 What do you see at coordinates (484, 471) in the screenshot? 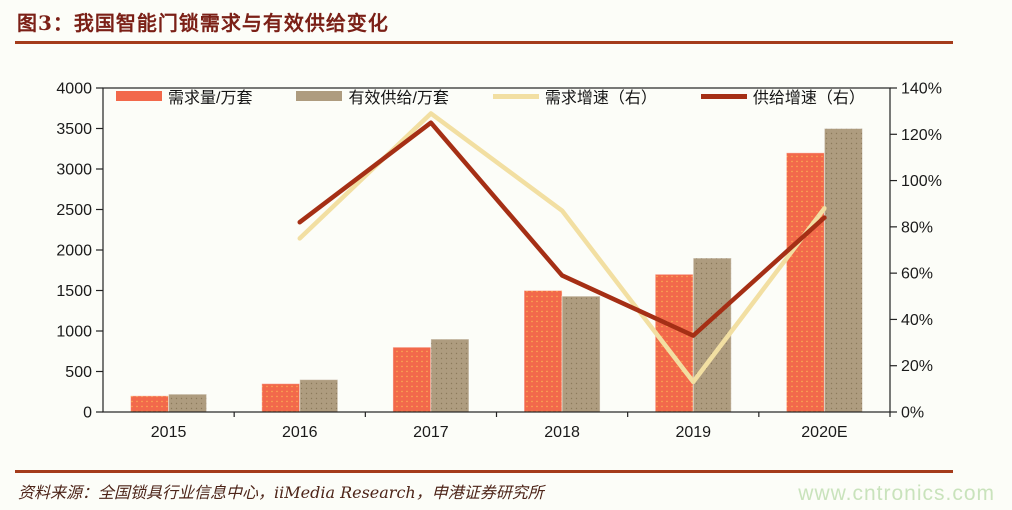
I see `source-divider` at bounding box center [484, 471].